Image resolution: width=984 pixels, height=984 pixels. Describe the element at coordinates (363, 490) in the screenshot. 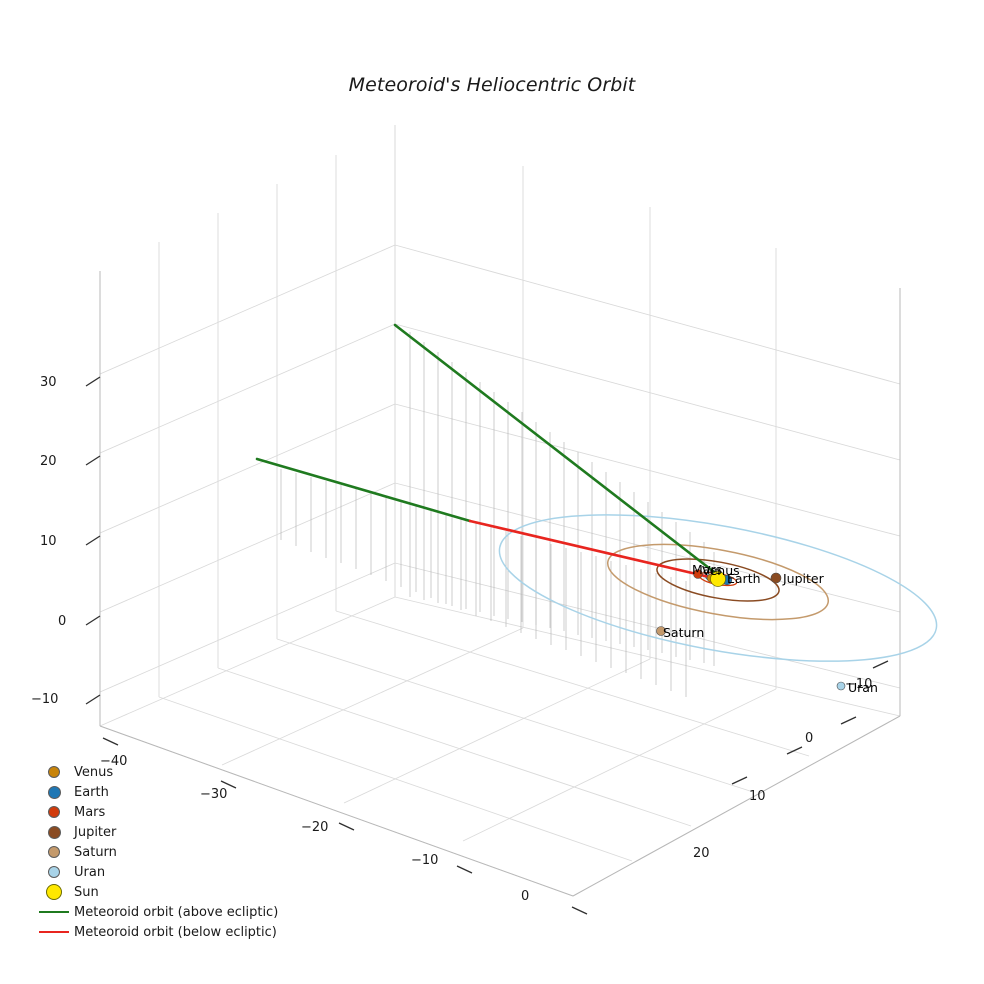

I see `meteoroid-path-above-ecliptic-outgoing` at that location.